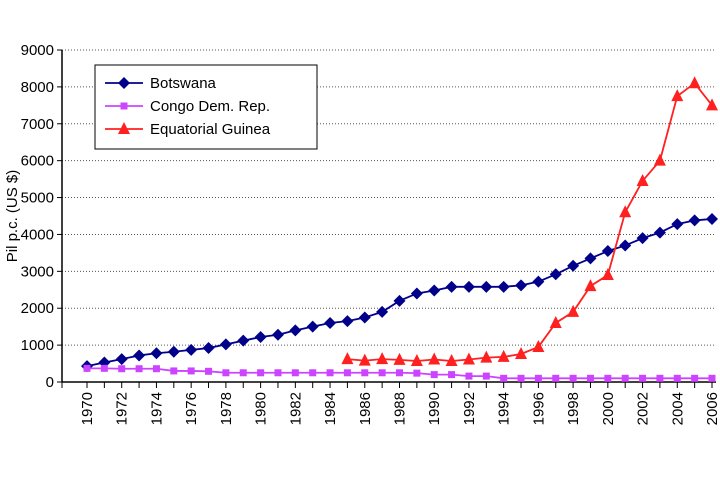 The image size is (720, 485). I want to click on y-tick-label: 4000, so click(37, 234).